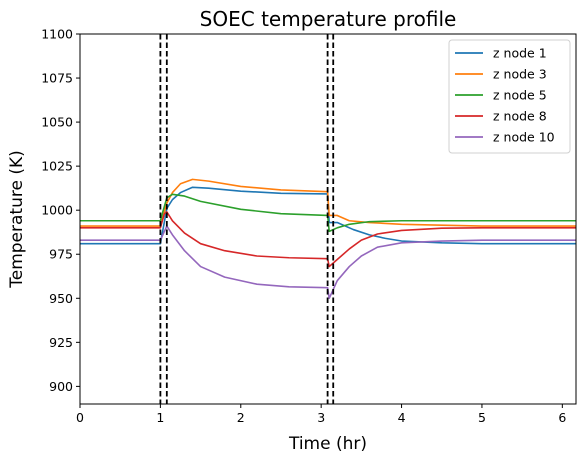 The height and width of the screenshot is (462, 585). I want to click on y-tick-label: 975, so click(61, 254).